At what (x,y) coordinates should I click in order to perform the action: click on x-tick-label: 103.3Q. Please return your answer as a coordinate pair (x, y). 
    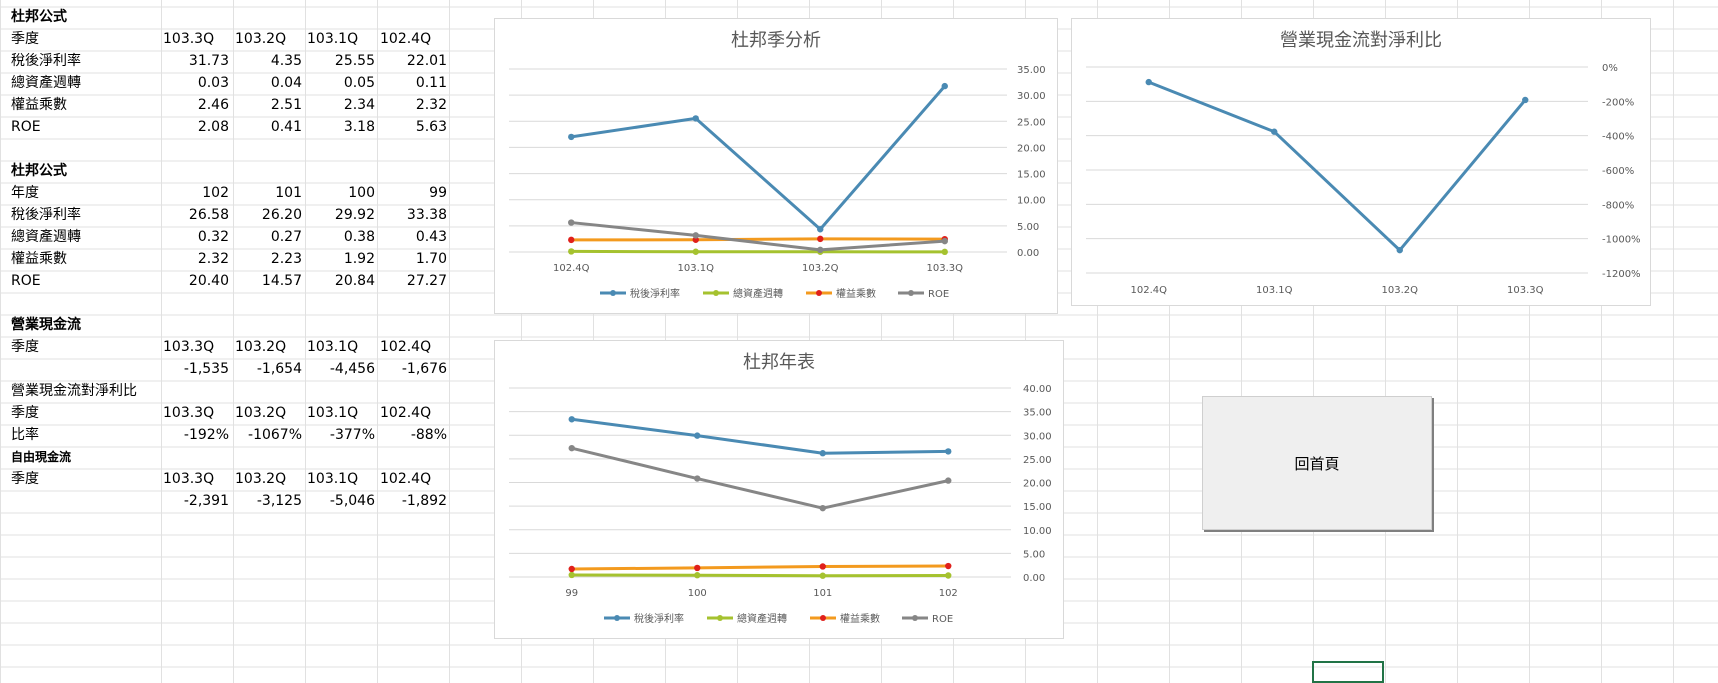
    Looking at the image, I should click on (1525, 290).